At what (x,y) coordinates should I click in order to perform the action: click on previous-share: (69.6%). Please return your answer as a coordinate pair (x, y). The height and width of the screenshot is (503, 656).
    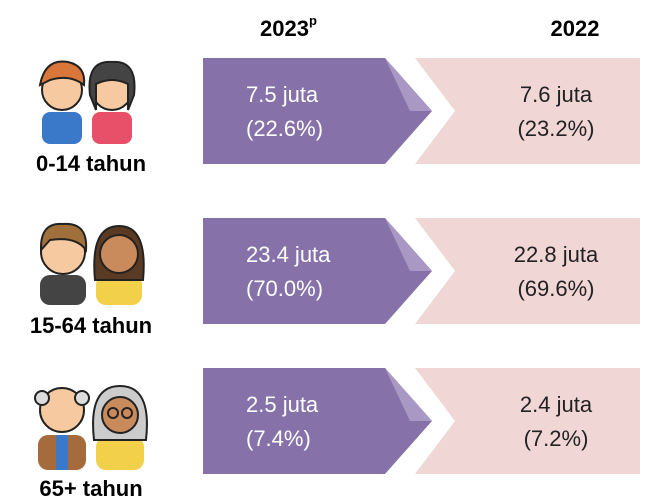
    Looking at the image, I should click on (555, 288).